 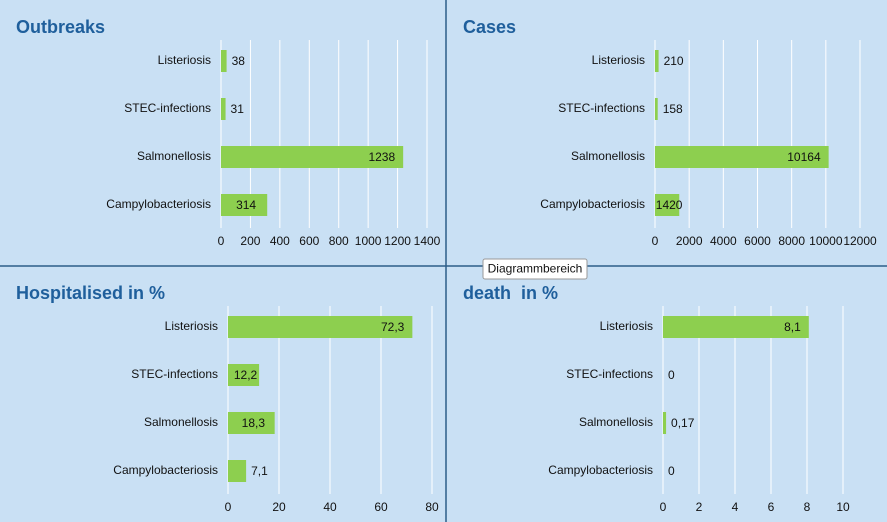 What do you see at coordinates (723, 241) in the screenshot?
I see `x-tick-label: 4000` at bounding box center [723, 241].